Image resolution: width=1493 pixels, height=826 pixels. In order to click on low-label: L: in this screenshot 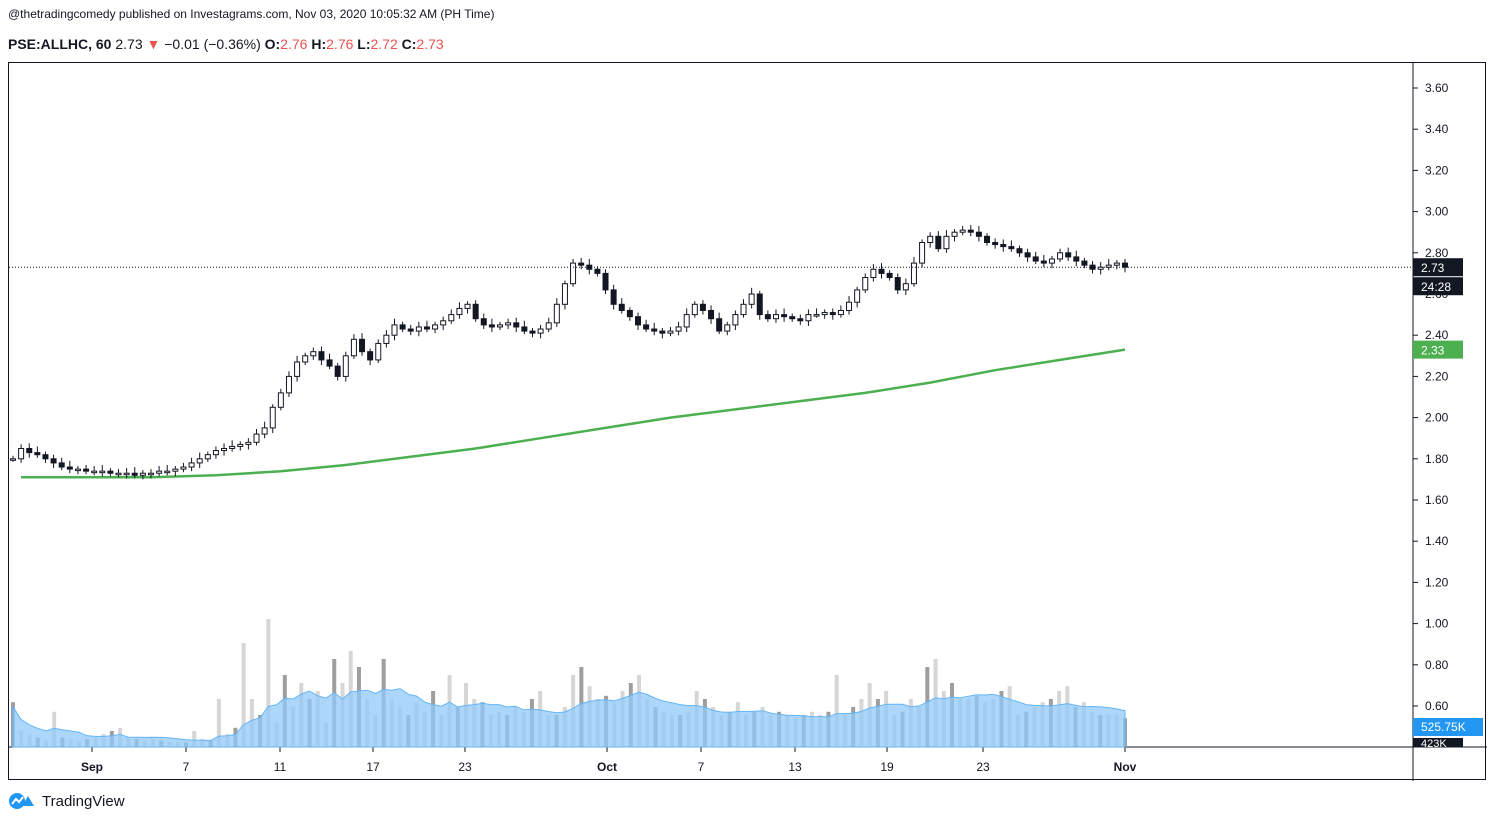, I will do `click(364, 44)`.